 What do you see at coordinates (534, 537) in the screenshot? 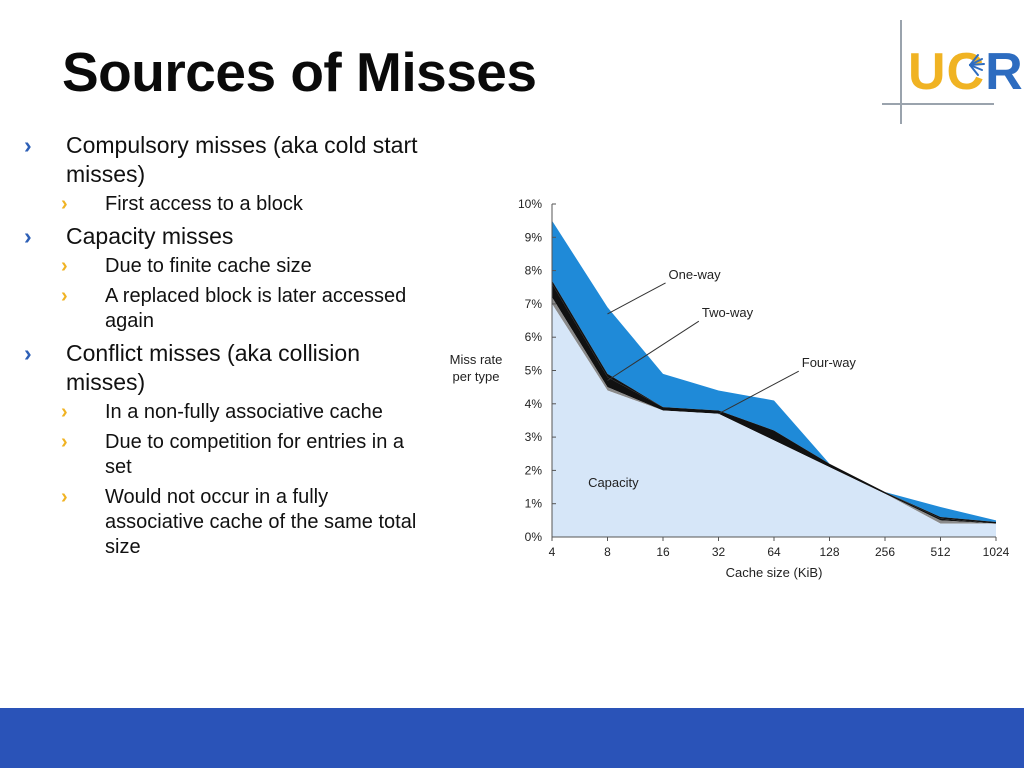
I see `y-tick-label: 0%` at bounding box center [534, 537].